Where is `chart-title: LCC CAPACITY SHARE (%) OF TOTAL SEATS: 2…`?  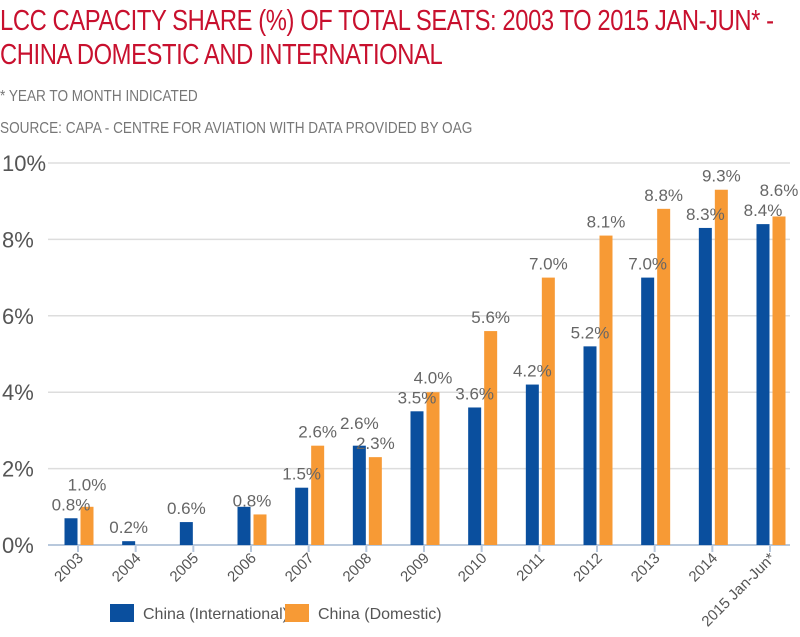 chart-title: LCC CAPACITY SHARE (%) OF TOTAL SEATS: 2… is located at coordinates (387, 38).